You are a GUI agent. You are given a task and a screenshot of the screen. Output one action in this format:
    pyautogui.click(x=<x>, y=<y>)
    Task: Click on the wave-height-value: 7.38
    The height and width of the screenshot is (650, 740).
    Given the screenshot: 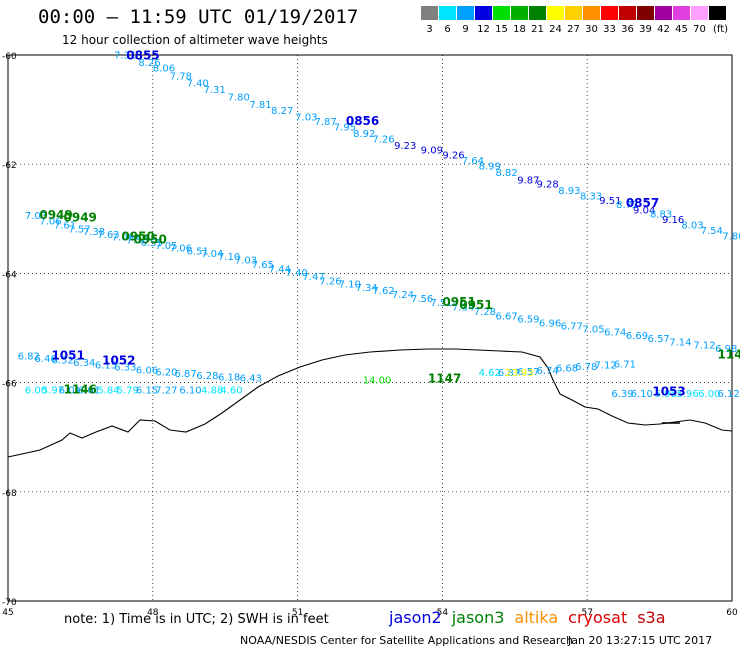 What is the action you would take?
    pyautogui.click(x=94, y=232)
    